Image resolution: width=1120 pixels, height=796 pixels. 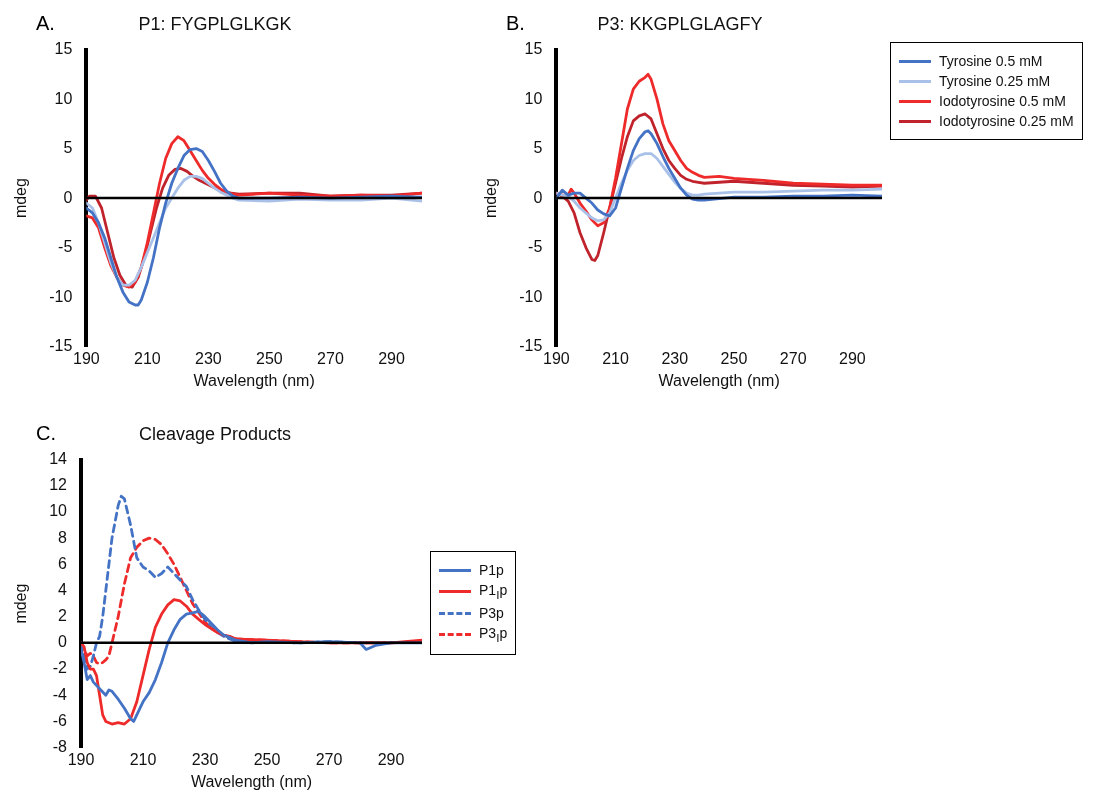 I want to click on legend-label: Tyrosine 0.25 mM, so click(x=995, y=81).